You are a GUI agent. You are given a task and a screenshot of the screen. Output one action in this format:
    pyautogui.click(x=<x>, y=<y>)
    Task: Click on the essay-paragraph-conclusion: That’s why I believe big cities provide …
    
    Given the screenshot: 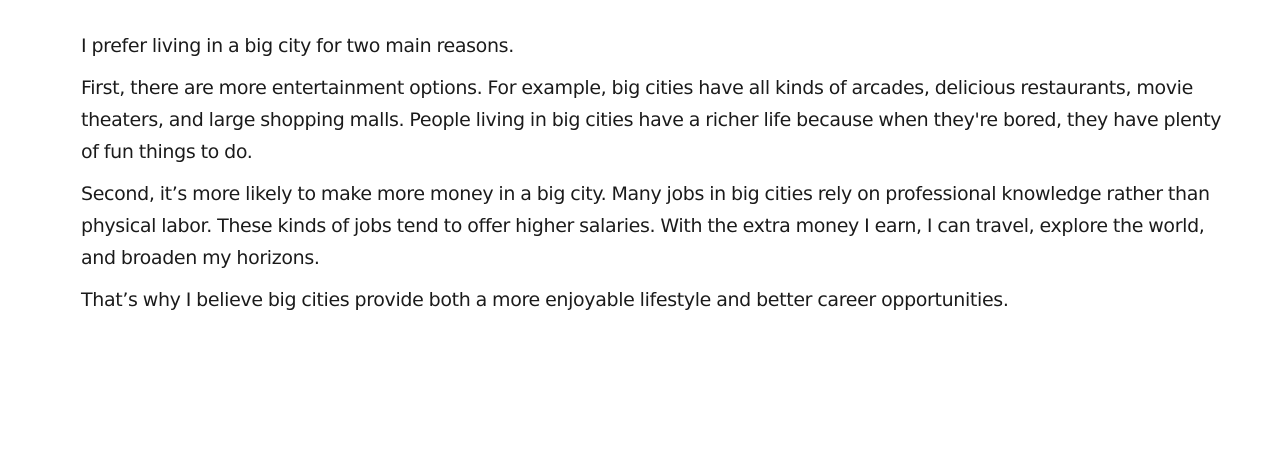 What is the action you would take?
    pyautogui.click(x=545, y=300)
    